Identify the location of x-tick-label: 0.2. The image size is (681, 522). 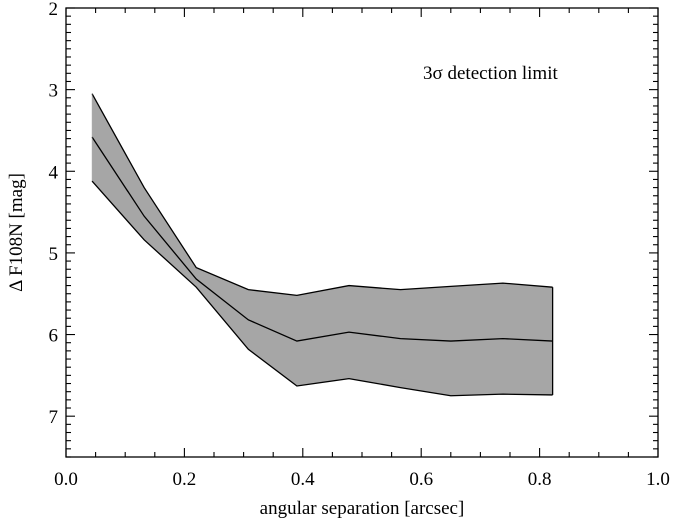
(185, 479).